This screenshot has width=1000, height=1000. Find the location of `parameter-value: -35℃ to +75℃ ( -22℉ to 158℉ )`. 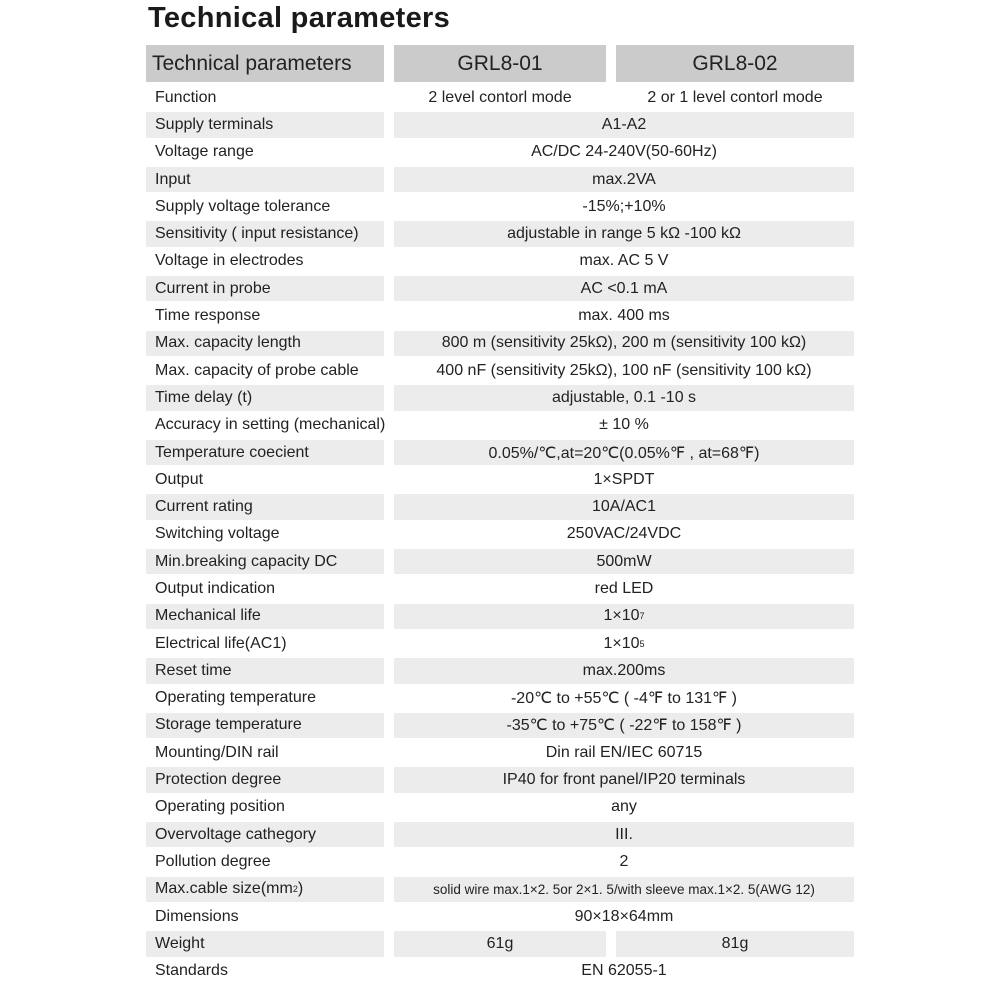

parameter-value: -35℃ to +75℃ ( -22℉ to 158℉ ) is located at coordinates (624, 725).